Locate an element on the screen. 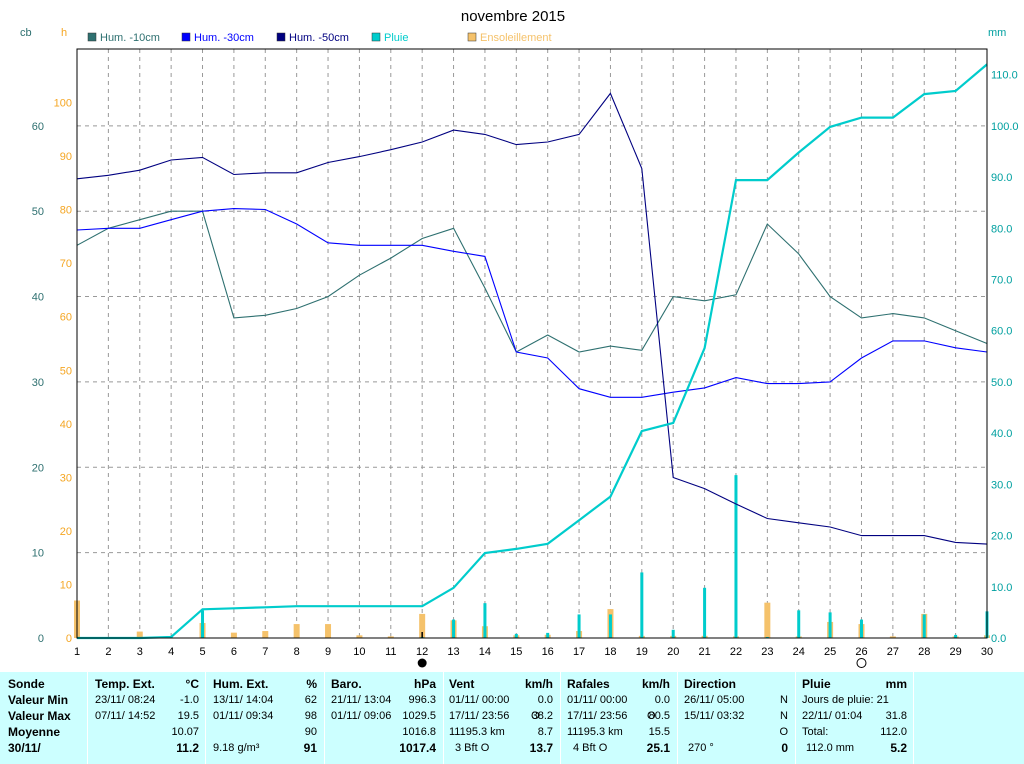  right-tick-label: 100.0 is located at coordinates (1005, 127).